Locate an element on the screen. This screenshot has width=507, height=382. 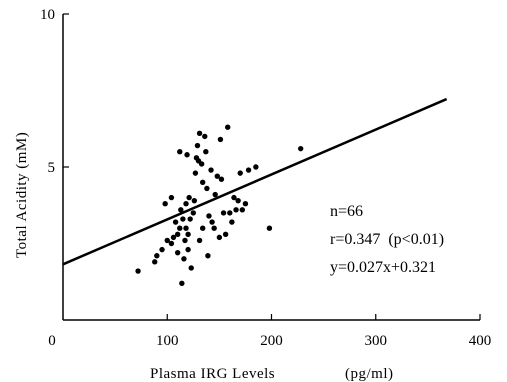
annotation-n: n=66 is located at coordinates (346, 211).